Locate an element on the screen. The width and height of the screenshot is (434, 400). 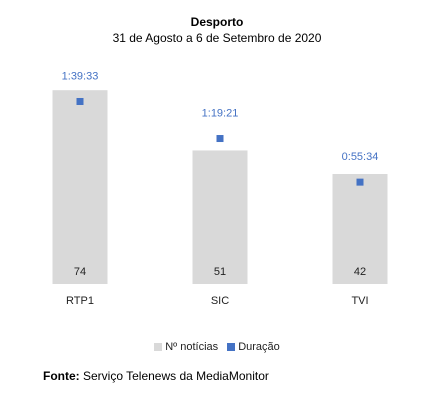
legend-swatch-noticias is located at coordinates (158, 347).